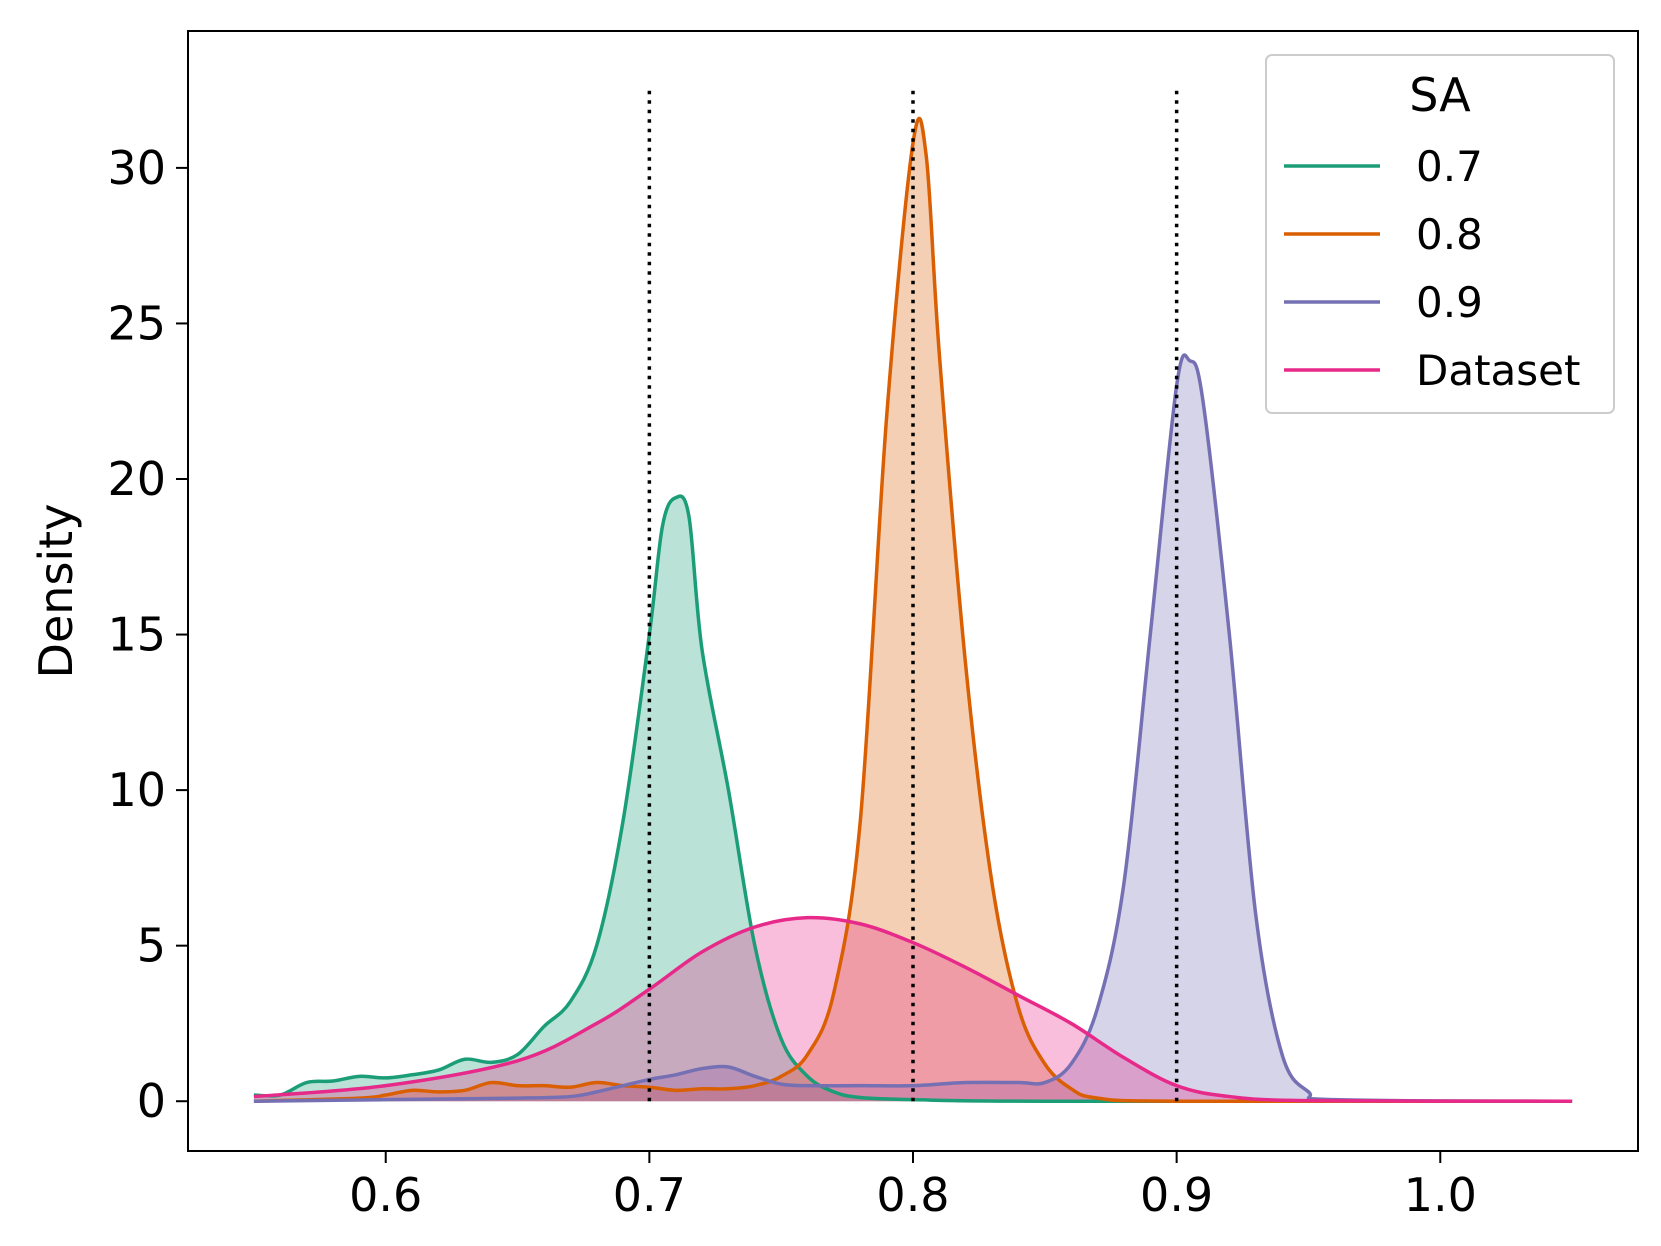  What do you see at coordinates (56, 591) in the screenshot?
I see `y-axis-label: Density` at bounding box center [56, 591].